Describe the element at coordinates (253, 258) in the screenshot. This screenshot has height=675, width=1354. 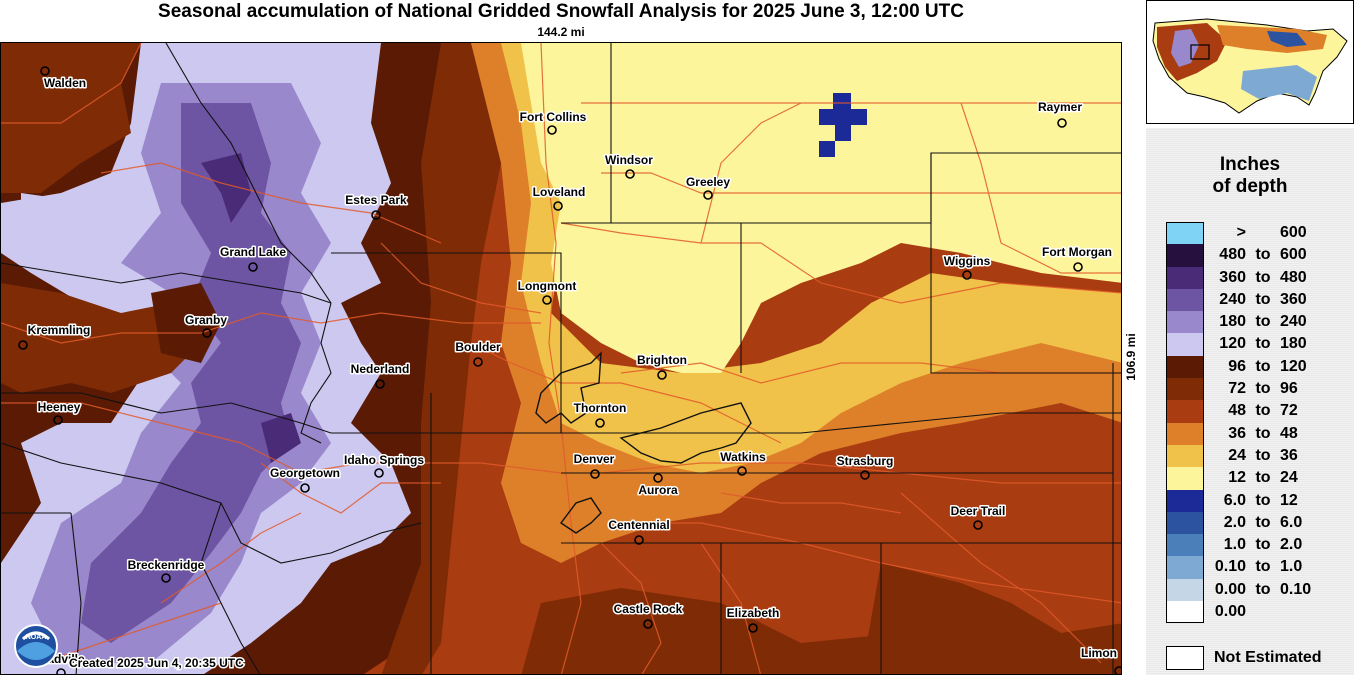
I see `city-grand-lake: Grand Lake` at that location.